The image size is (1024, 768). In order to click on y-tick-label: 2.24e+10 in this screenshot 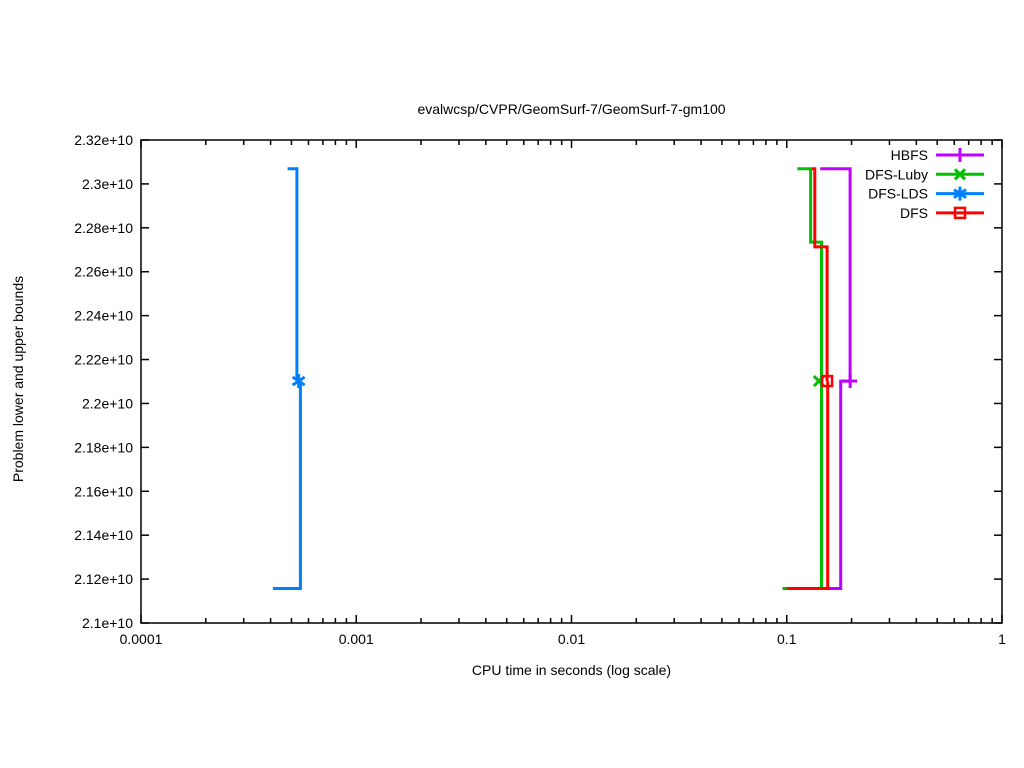, I will do `click(103, 316)`.